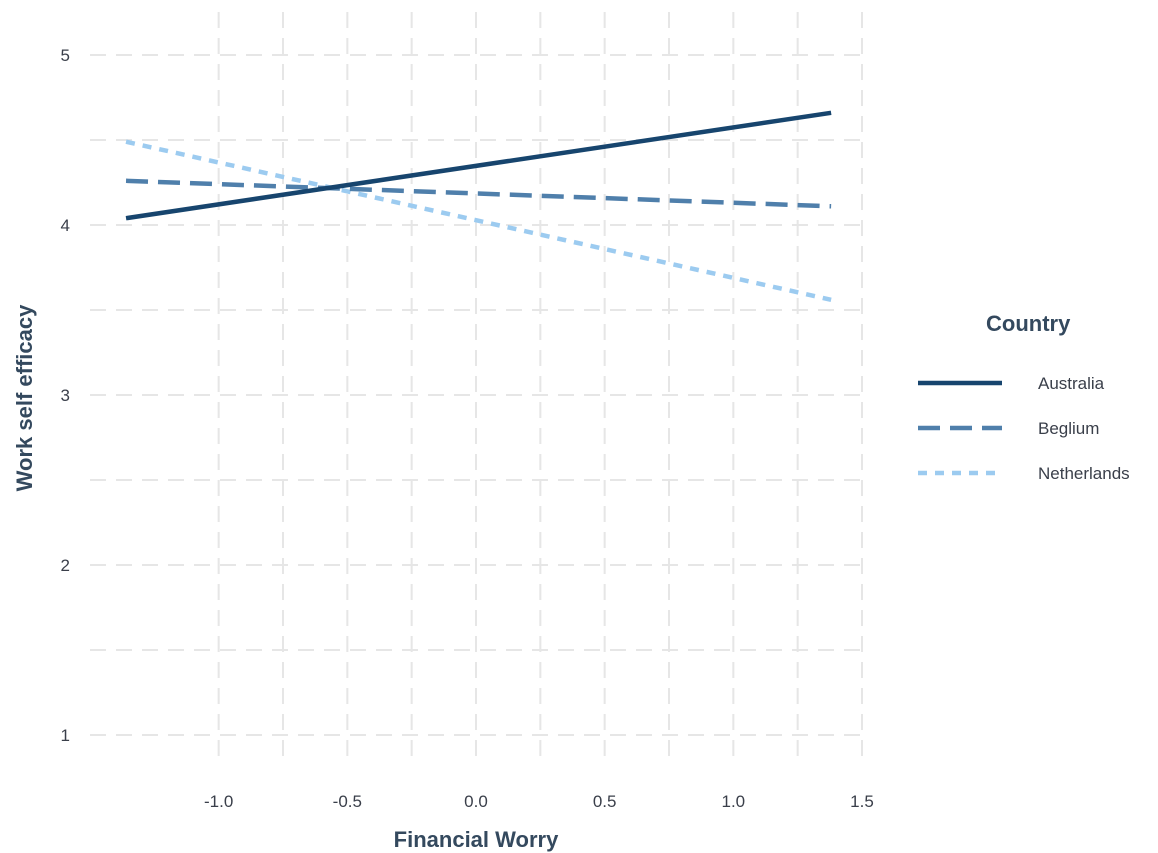 The height and width of the screenshot is (853, 1158). What do you see at coordinates (65, 565) in the screenshot?
I see `y-tick-label: 2` at bounding box center [65, 565].